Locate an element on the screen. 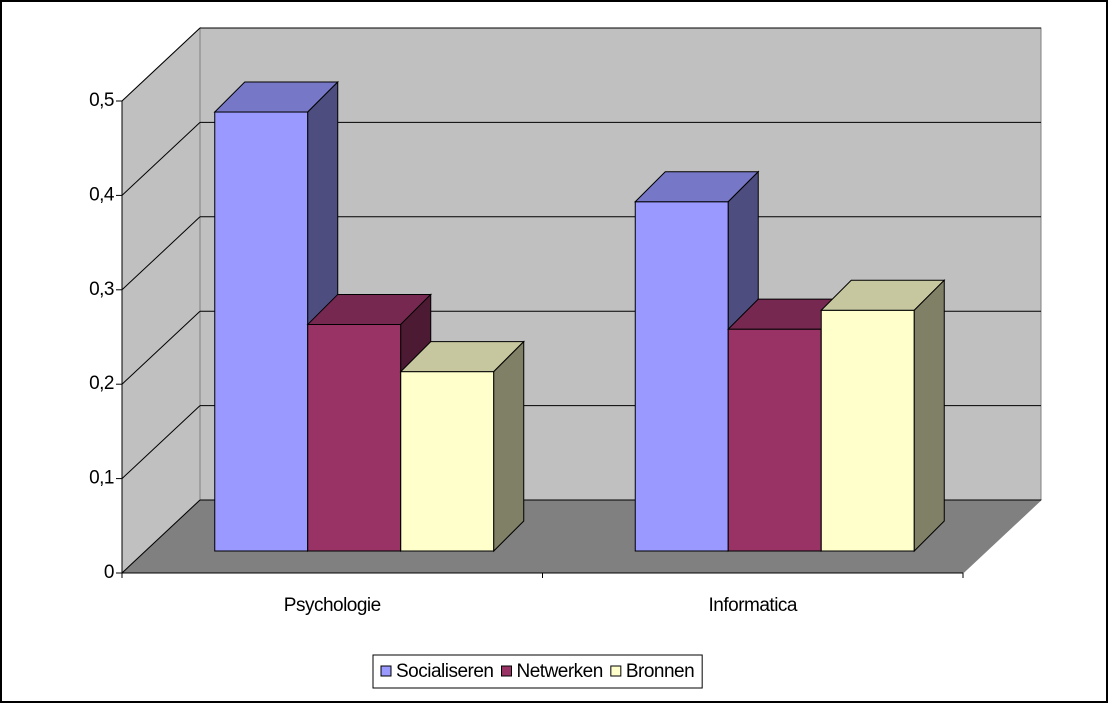  side-wall is located at coordinates (161, 300).